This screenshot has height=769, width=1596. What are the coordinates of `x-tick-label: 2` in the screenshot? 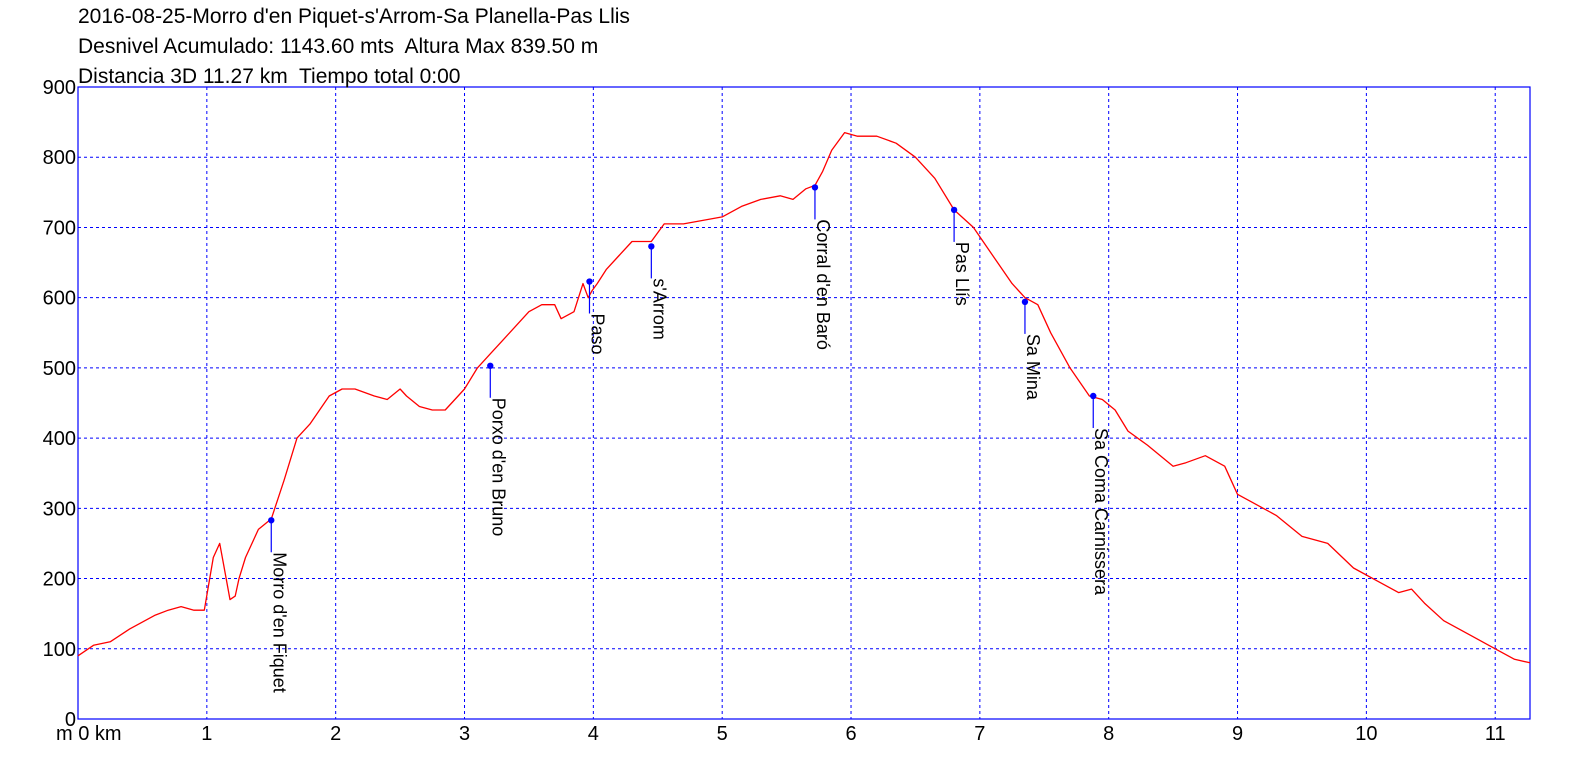 It's located at (335, 734).